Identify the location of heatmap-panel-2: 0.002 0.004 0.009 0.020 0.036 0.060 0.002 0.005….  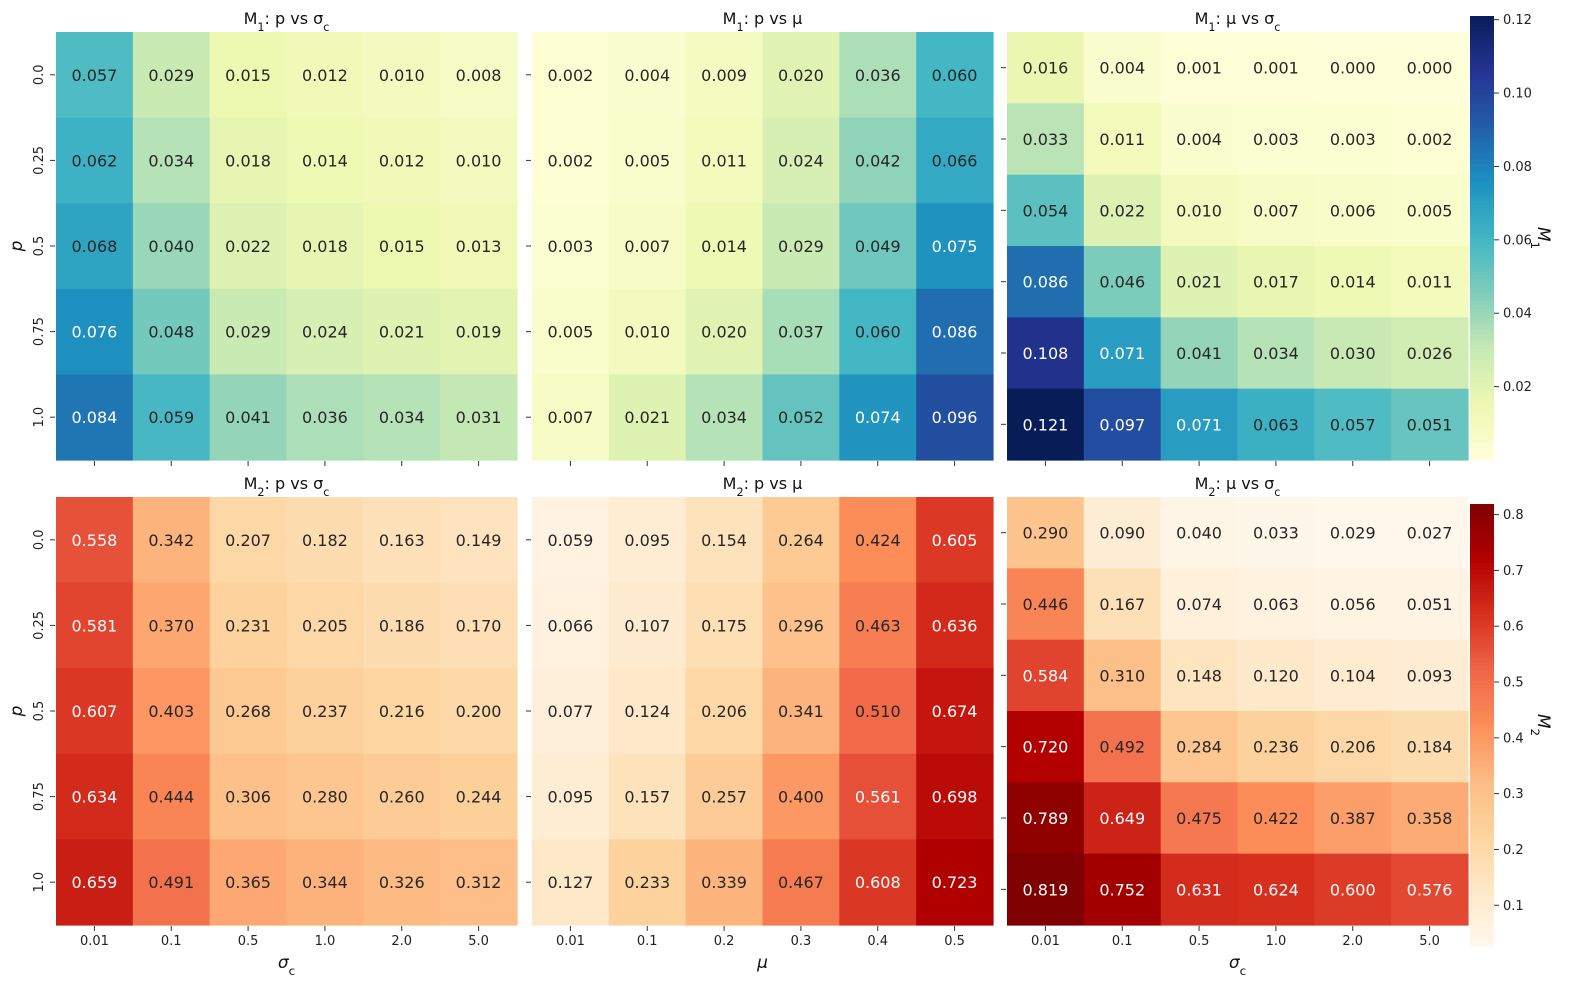
(760, 249).